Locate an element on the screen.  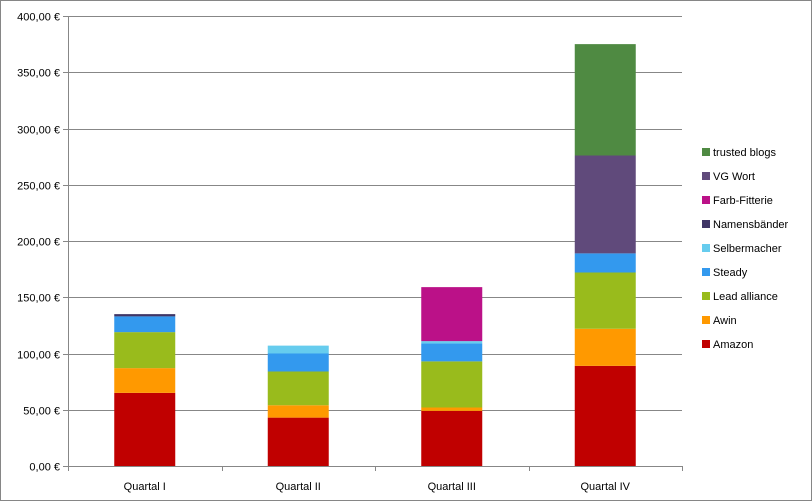
y-tick-label: 200,00 € is located at coordinates (38, 243).